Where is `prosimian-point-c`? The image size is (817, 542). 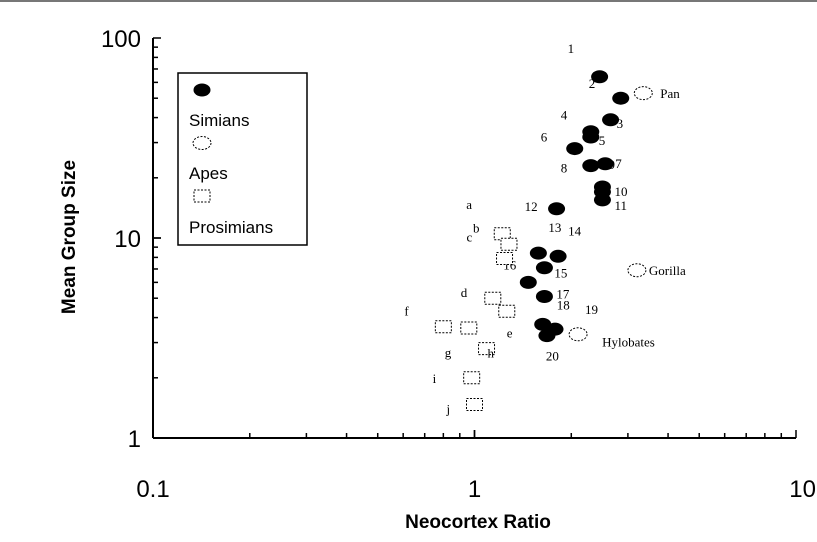 prosimian-point-c is located at coordinates (505, 258).